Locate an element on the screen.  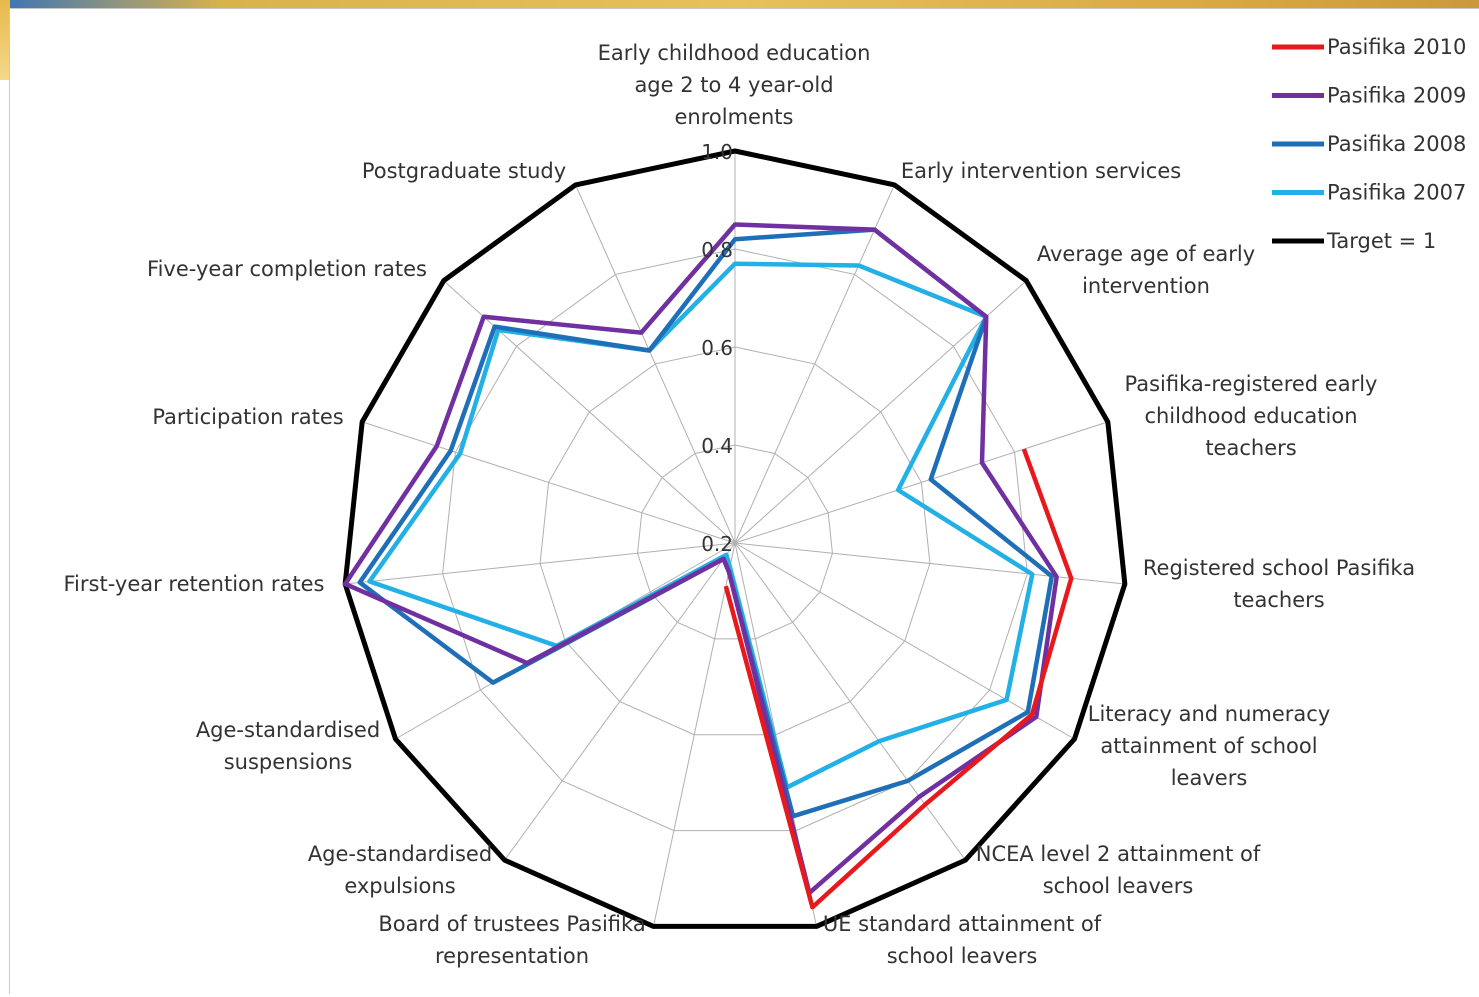
chart-tick-labels: 0.2 0.4 0.6 0.8 1.0 is located at coordinates (717, 348).